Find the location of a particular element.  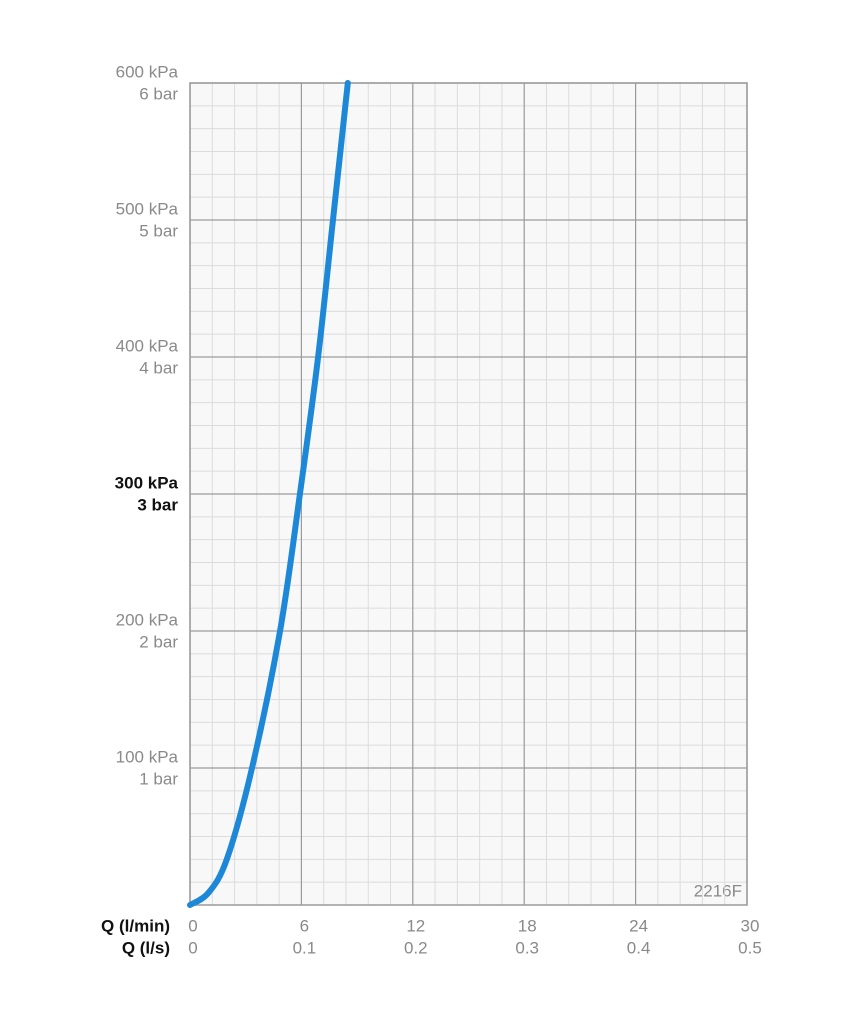

y-tick-label: 600 kPa is located at coordinates (147, 71).